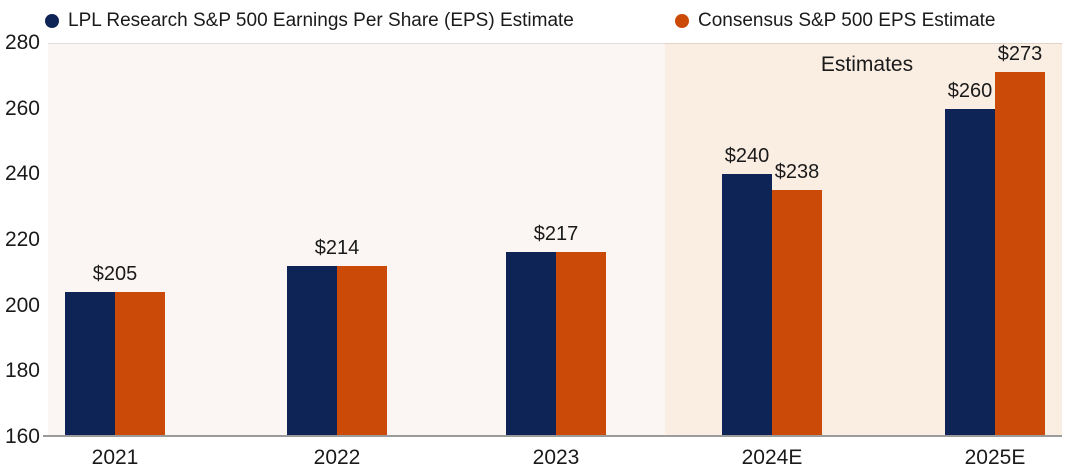 The width and height of the screenshot is (1070, 472). I want to click on legend-dot-consensus-icon, so click(682, 21).